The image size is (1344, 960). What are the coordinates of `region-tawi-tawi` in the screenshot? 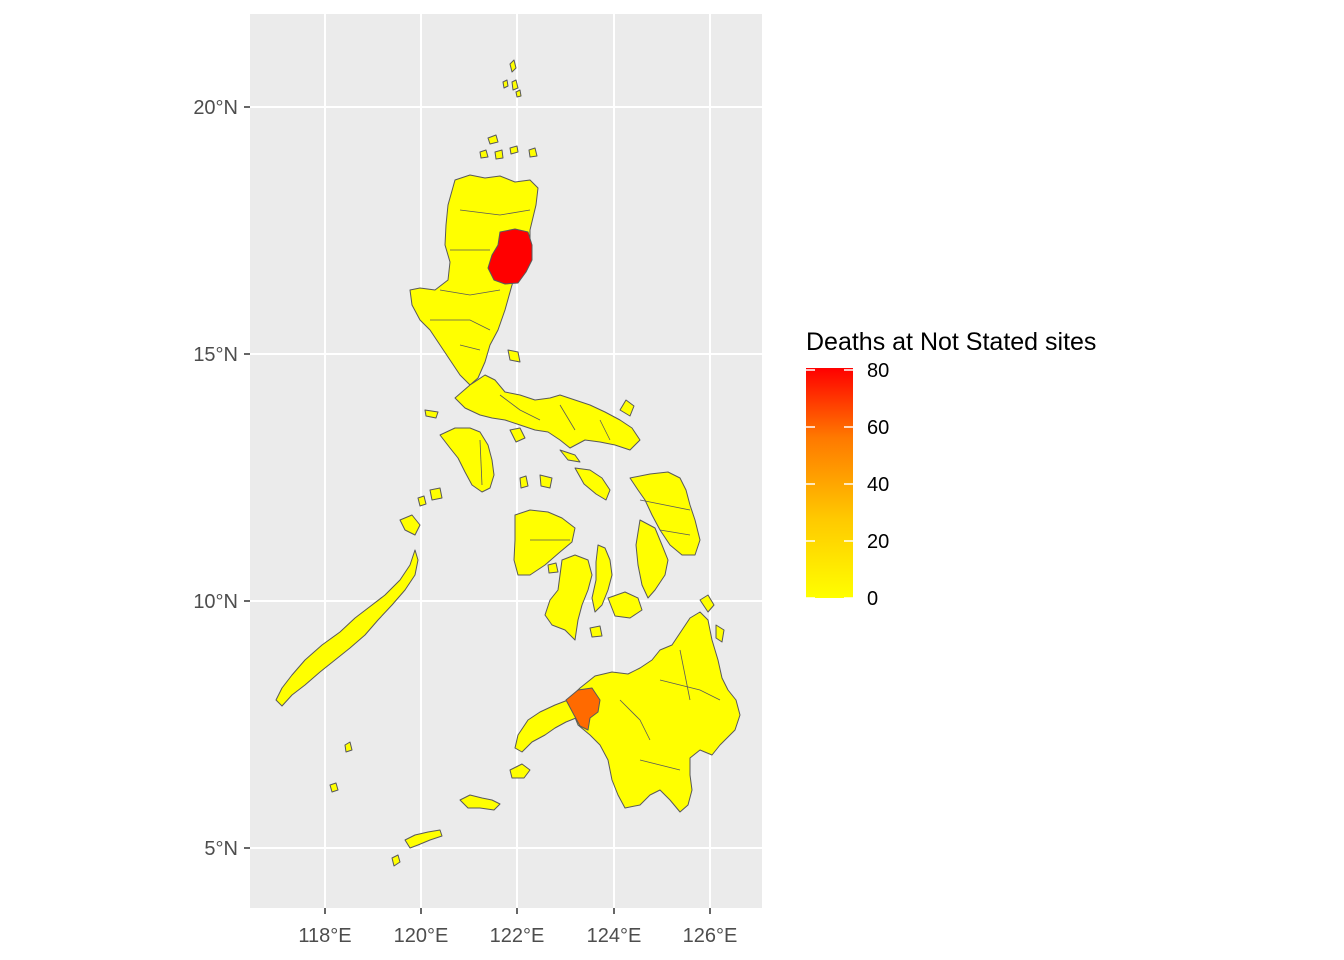 It's located at (417, 848).